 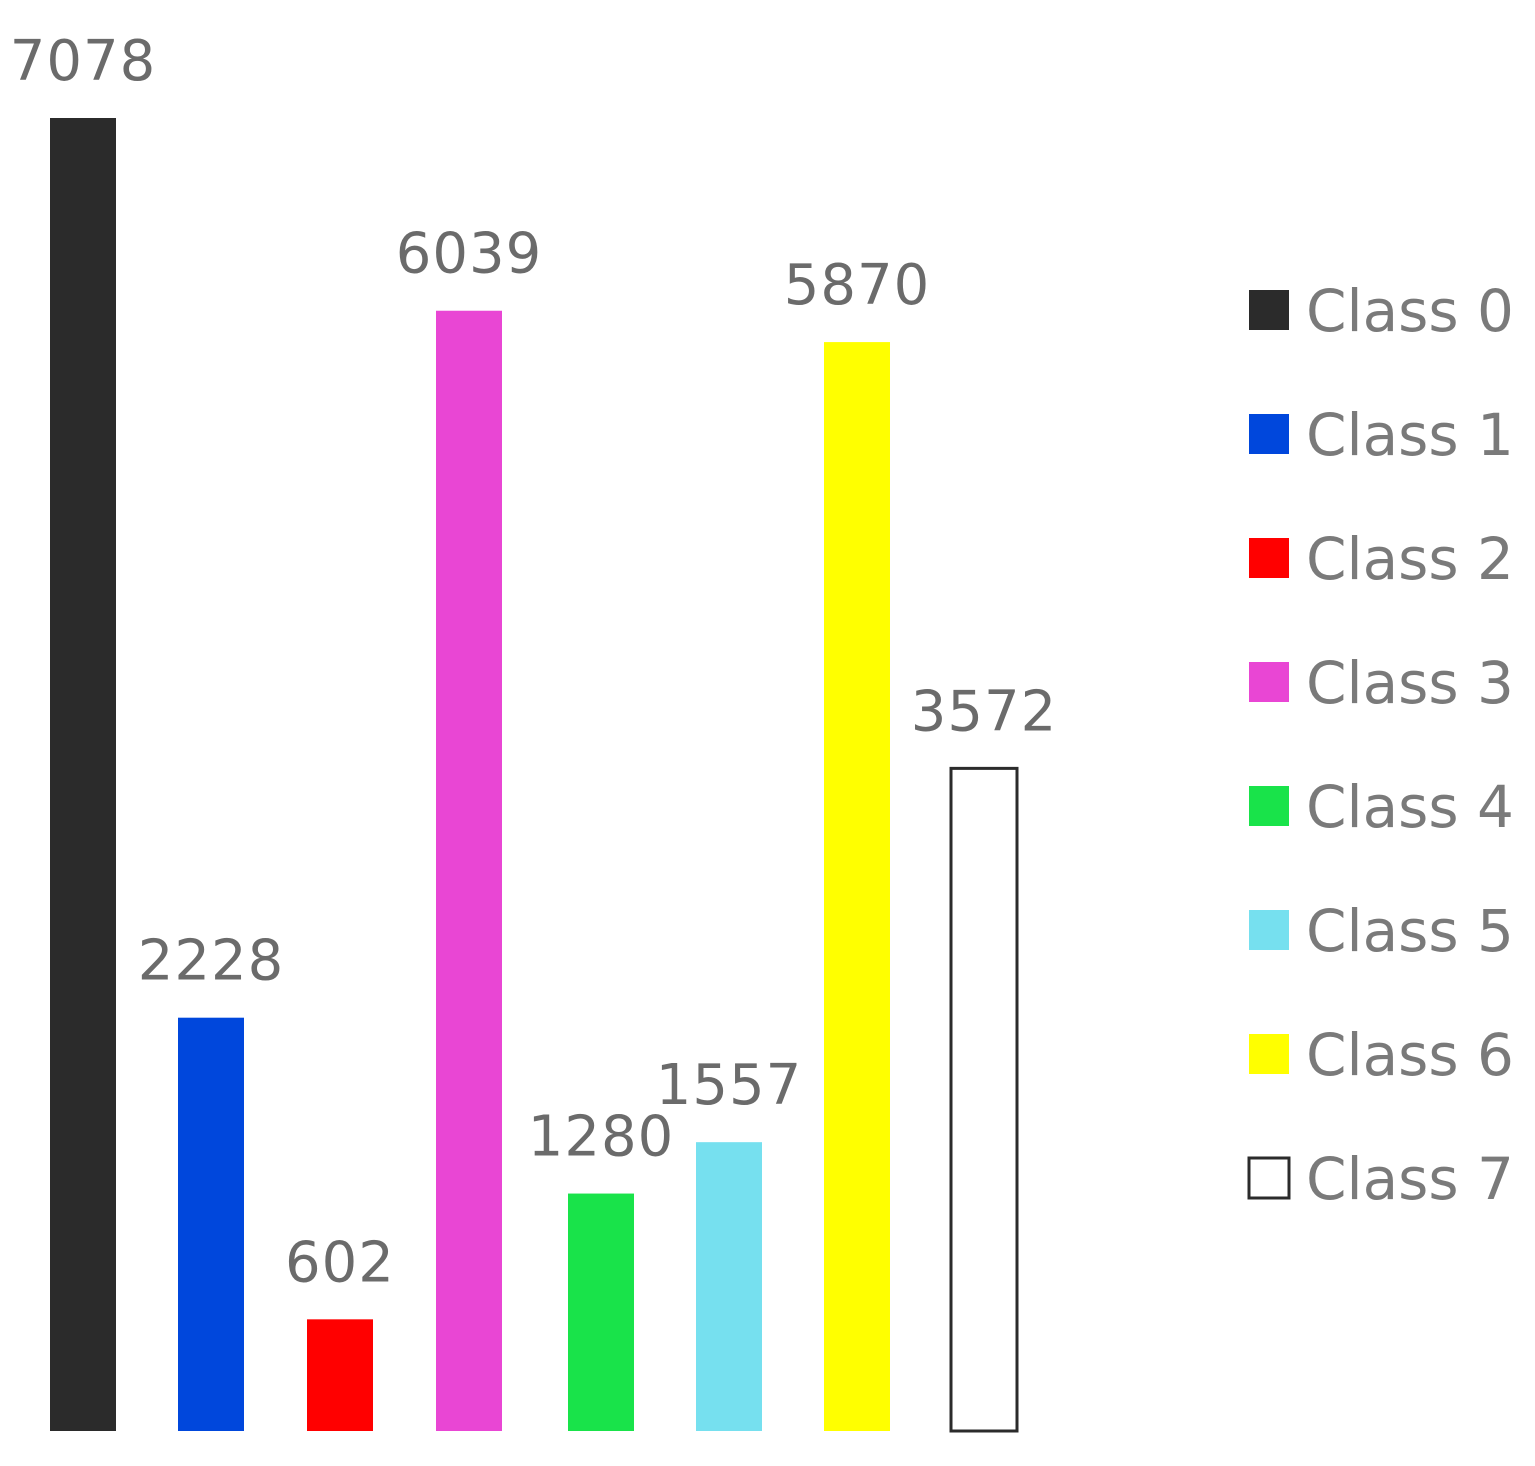 I want to click on legend-label-class-7: Class 7, so click(x=1410, y=1179).